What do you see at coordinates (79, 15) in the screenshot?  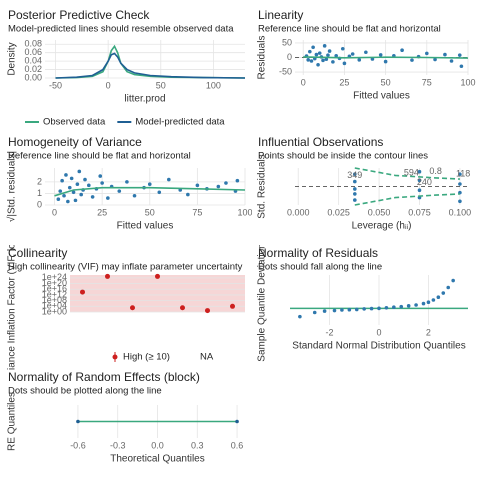 I see `panel-title: Posterior Predictive Check` at bounding box center [79, 15].